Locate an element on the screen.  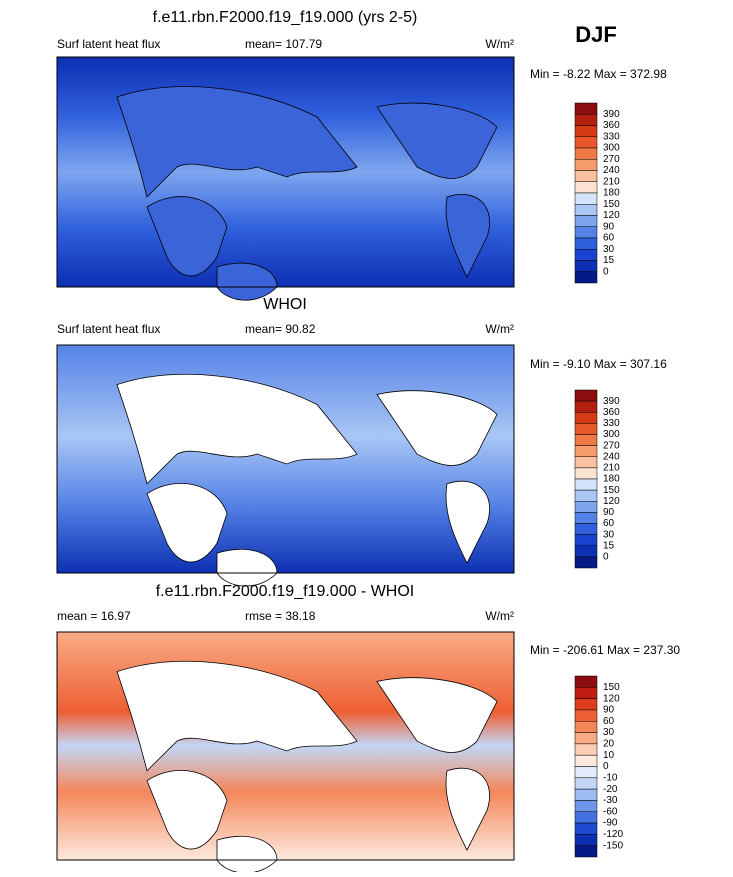
minmax: Min = -8.22 Max = 372.98 is located at coordinates (598, 74).